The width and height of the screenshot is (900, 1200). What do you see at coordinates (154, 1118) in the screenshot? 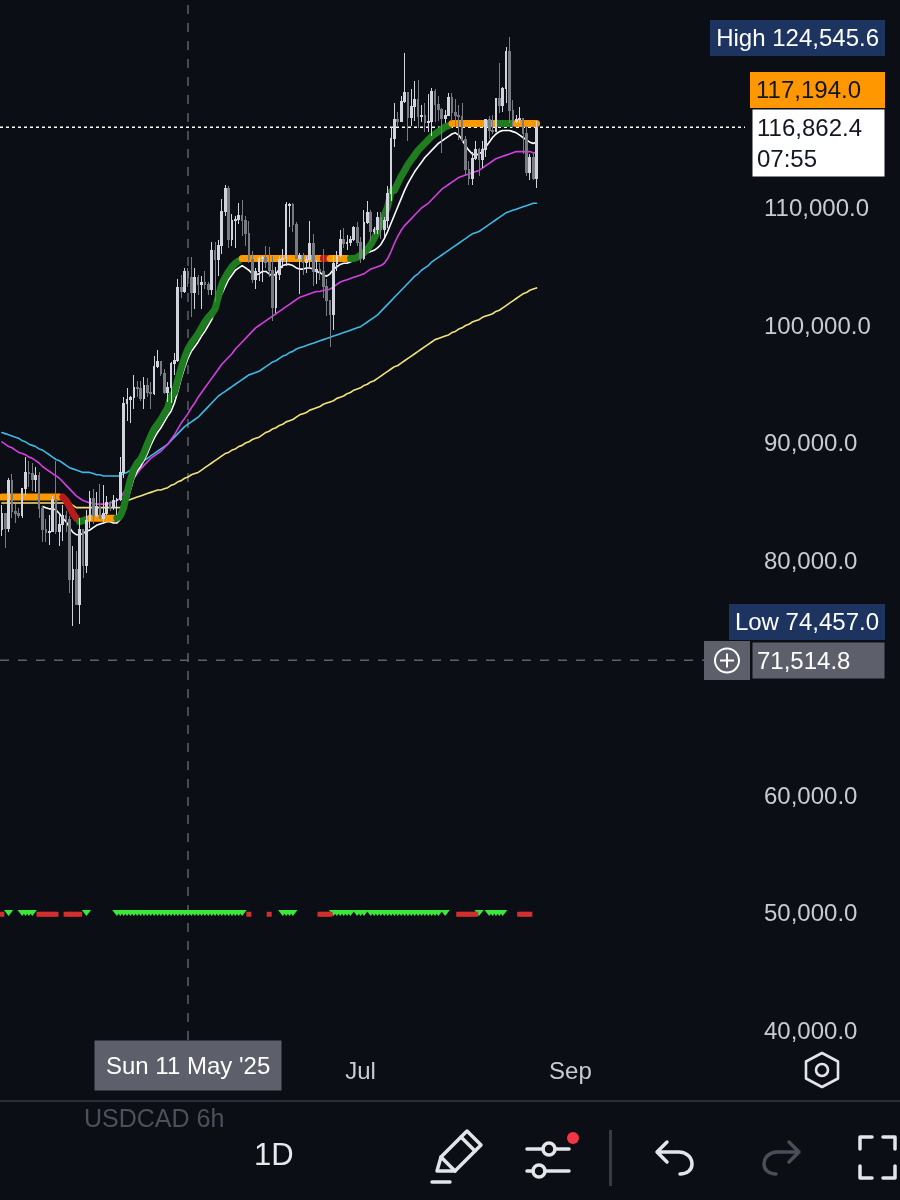
I see `text: USDCAD 6h` at bounding box center [154, 1118].